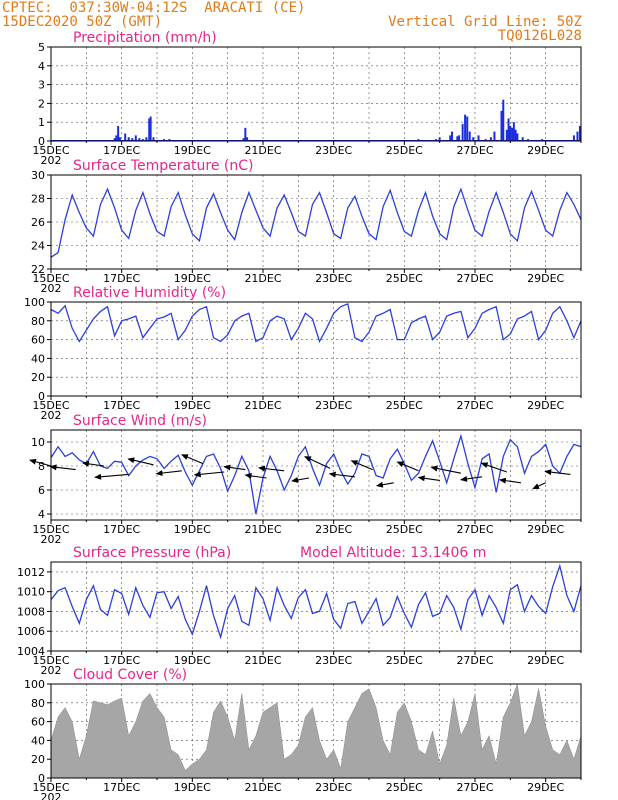 This screenshot has width=618, height=800. Describe the element at coordinates (316, 474) in the screenshot. I see `wind-line` at that location.